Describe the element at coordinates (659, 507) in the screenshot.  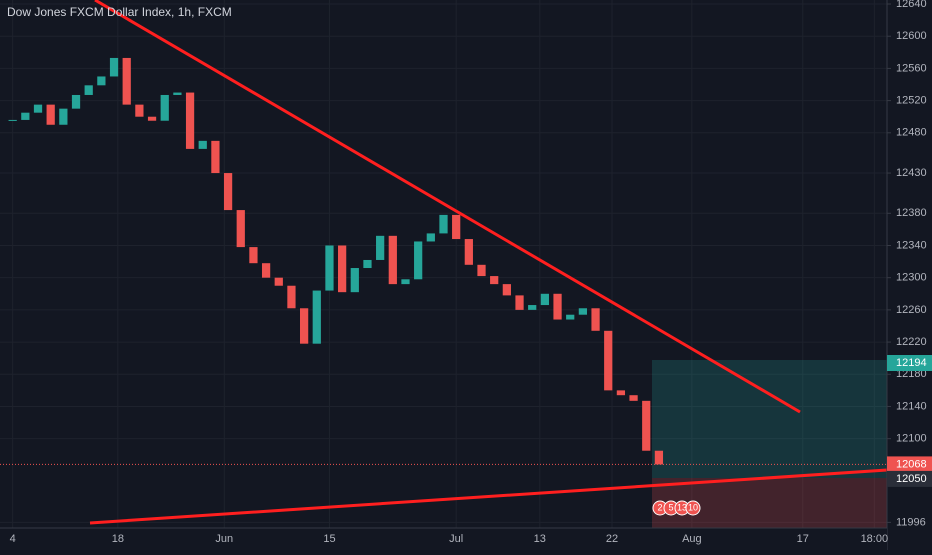
I see `event-label: 2` at that location.